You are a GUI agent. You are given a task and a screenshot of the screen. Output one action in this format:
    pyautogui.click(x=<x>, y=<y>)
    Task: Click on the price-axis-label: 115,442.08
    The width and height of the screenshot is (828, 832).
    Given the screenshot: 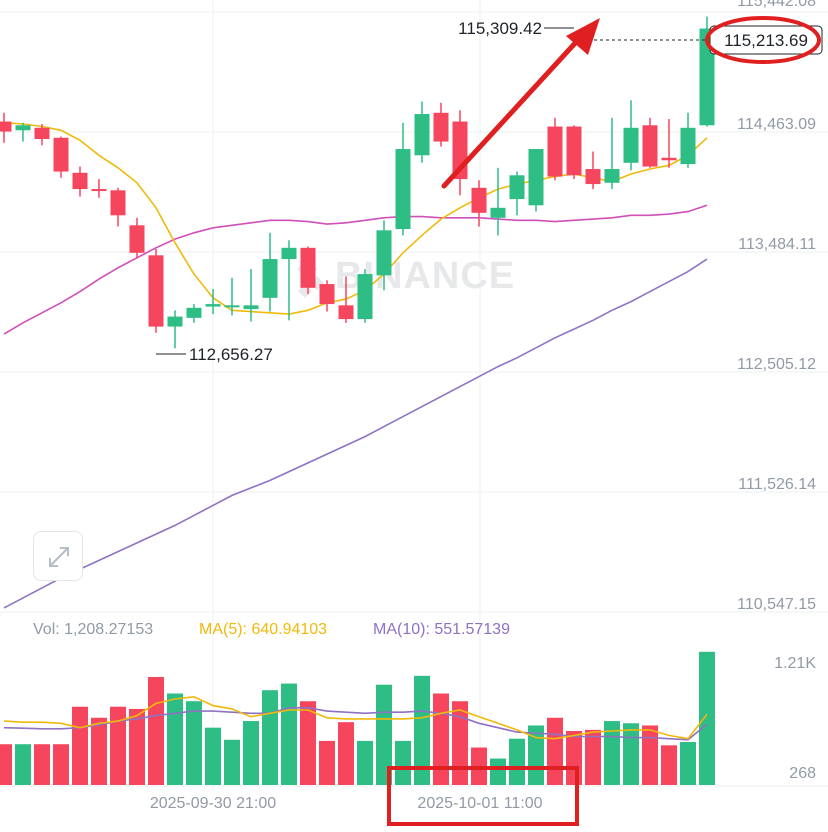 What is the action you would take?
    pyautogui.click(x=776, y=5)
    